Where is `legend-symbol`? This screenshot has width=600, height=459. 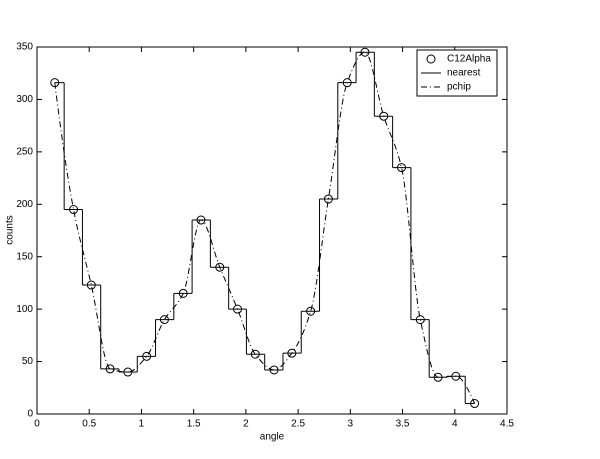
legend-symbol is located at coordinates (431, 59).